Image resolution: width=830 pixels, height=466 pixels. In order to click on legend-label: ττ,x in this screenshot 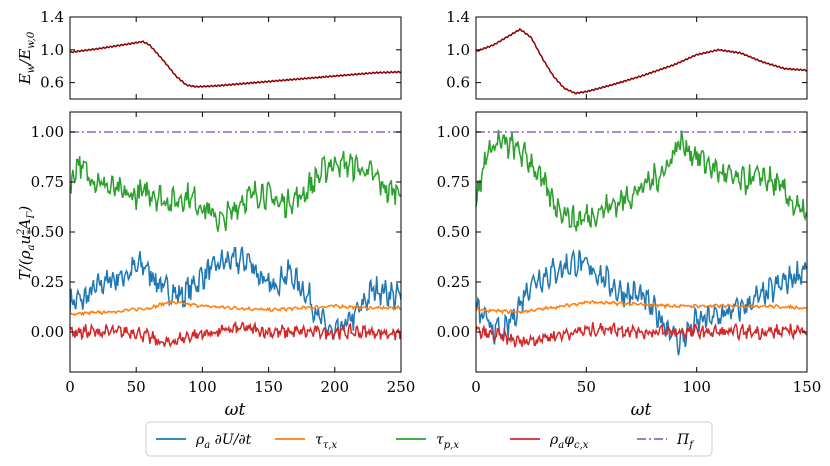, I will do `click(326, 441)`.